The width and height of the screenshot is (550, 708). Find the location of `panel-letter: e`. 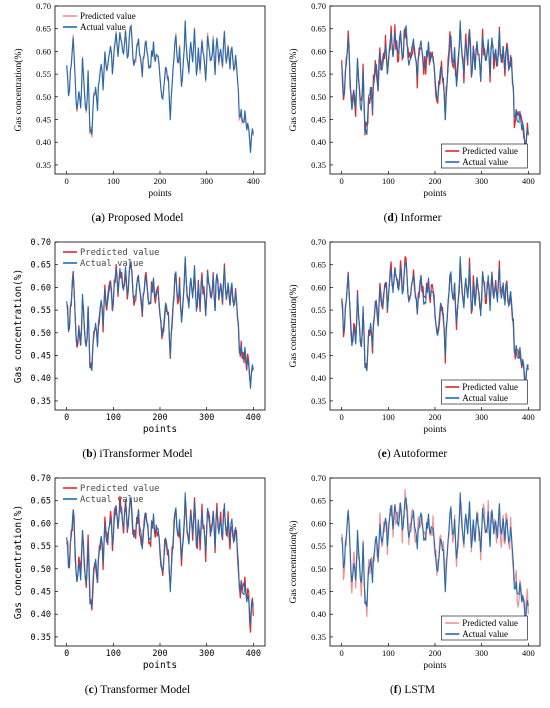

panel-letter: e is located at coordinates (384, 454).